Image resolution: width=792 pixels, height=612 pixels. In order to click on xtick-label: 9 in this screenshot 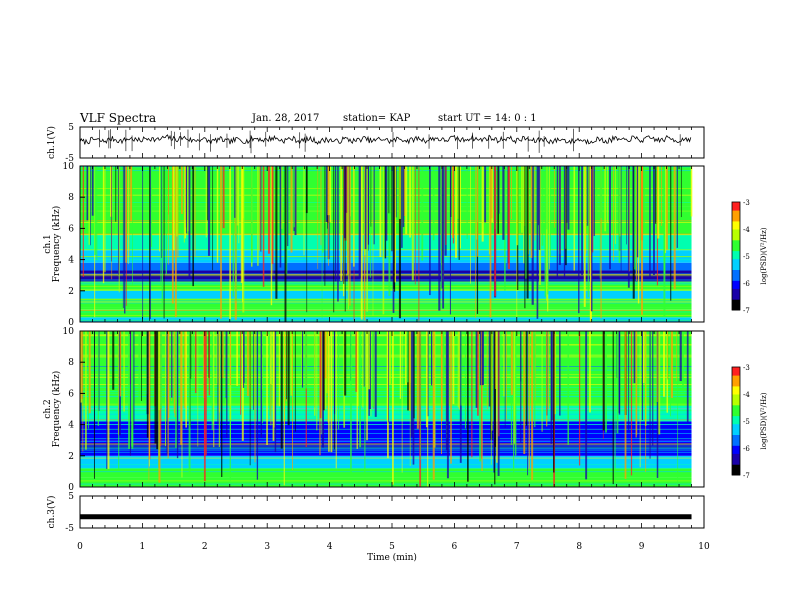, I will do `click(642, 547)`.